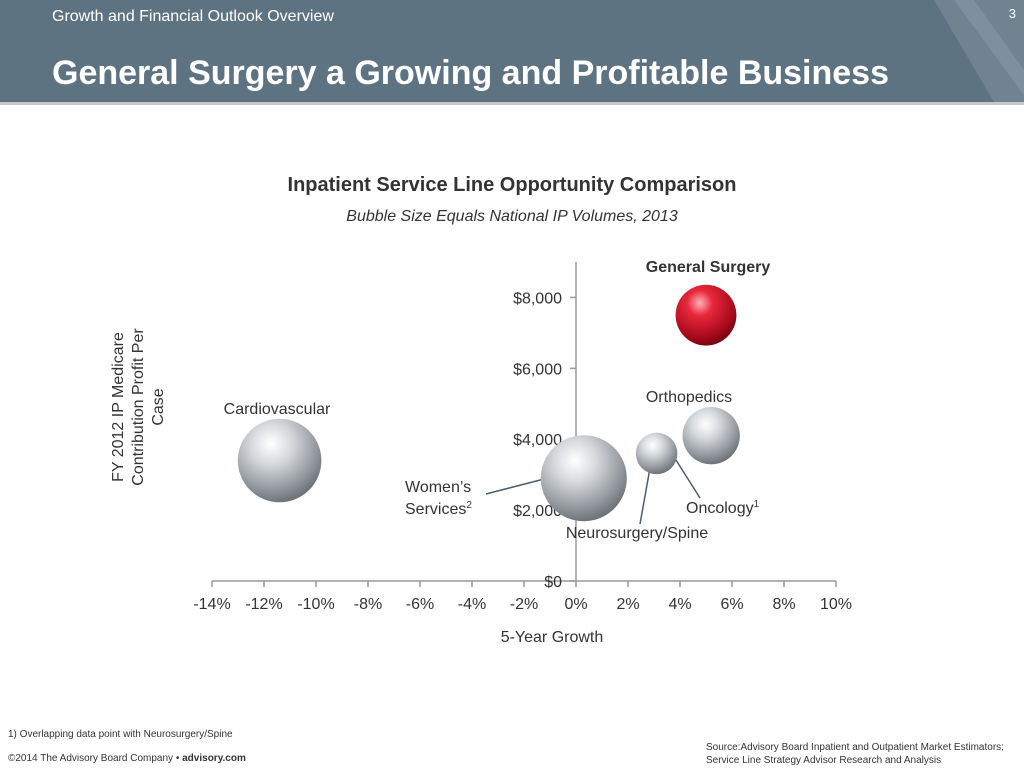  Describe the element at coordinates (706, 315) in the screenshot. I see `bubble-general-surgery` at that location.